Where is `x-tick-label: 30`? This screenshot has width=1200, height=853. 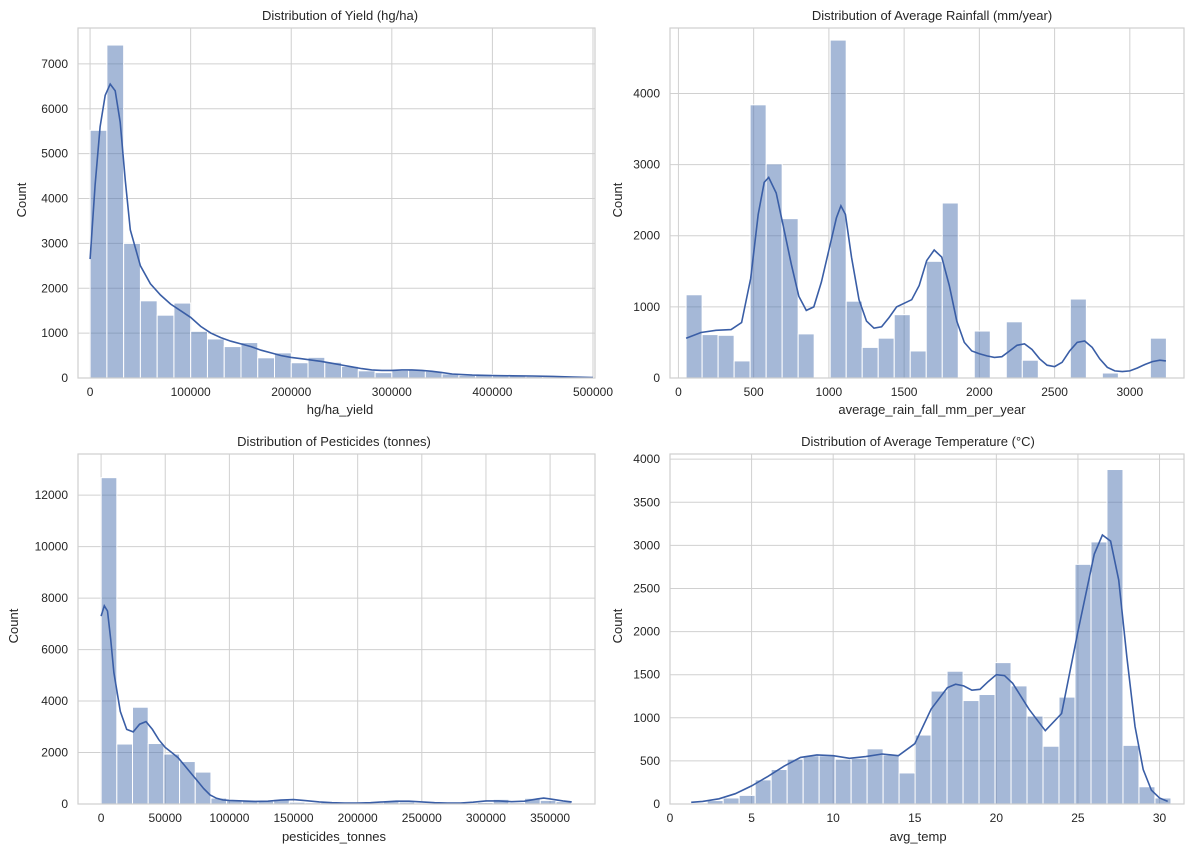
x-tick-label: 30 is located at coordinates (1160, 818).